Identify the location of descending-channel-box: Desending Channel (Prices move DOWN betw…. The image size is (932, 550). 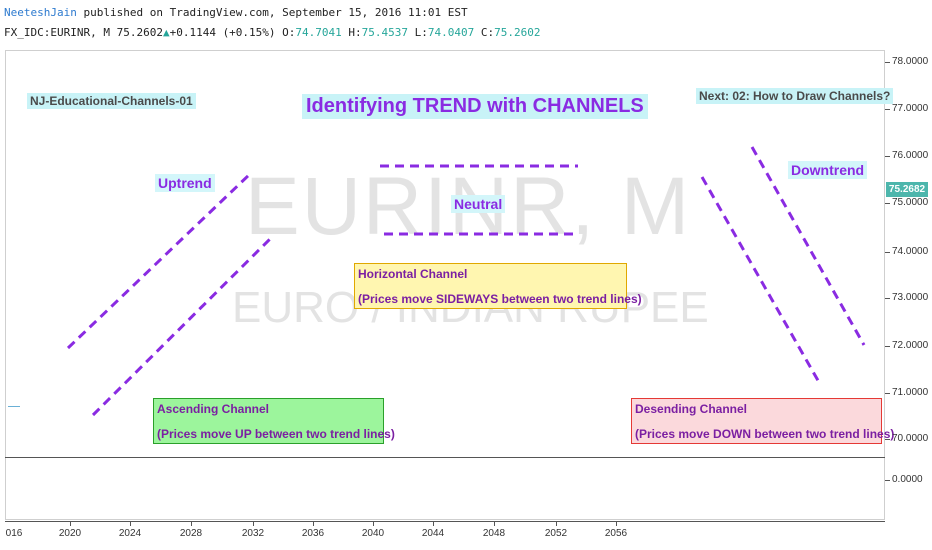
(762, 421).